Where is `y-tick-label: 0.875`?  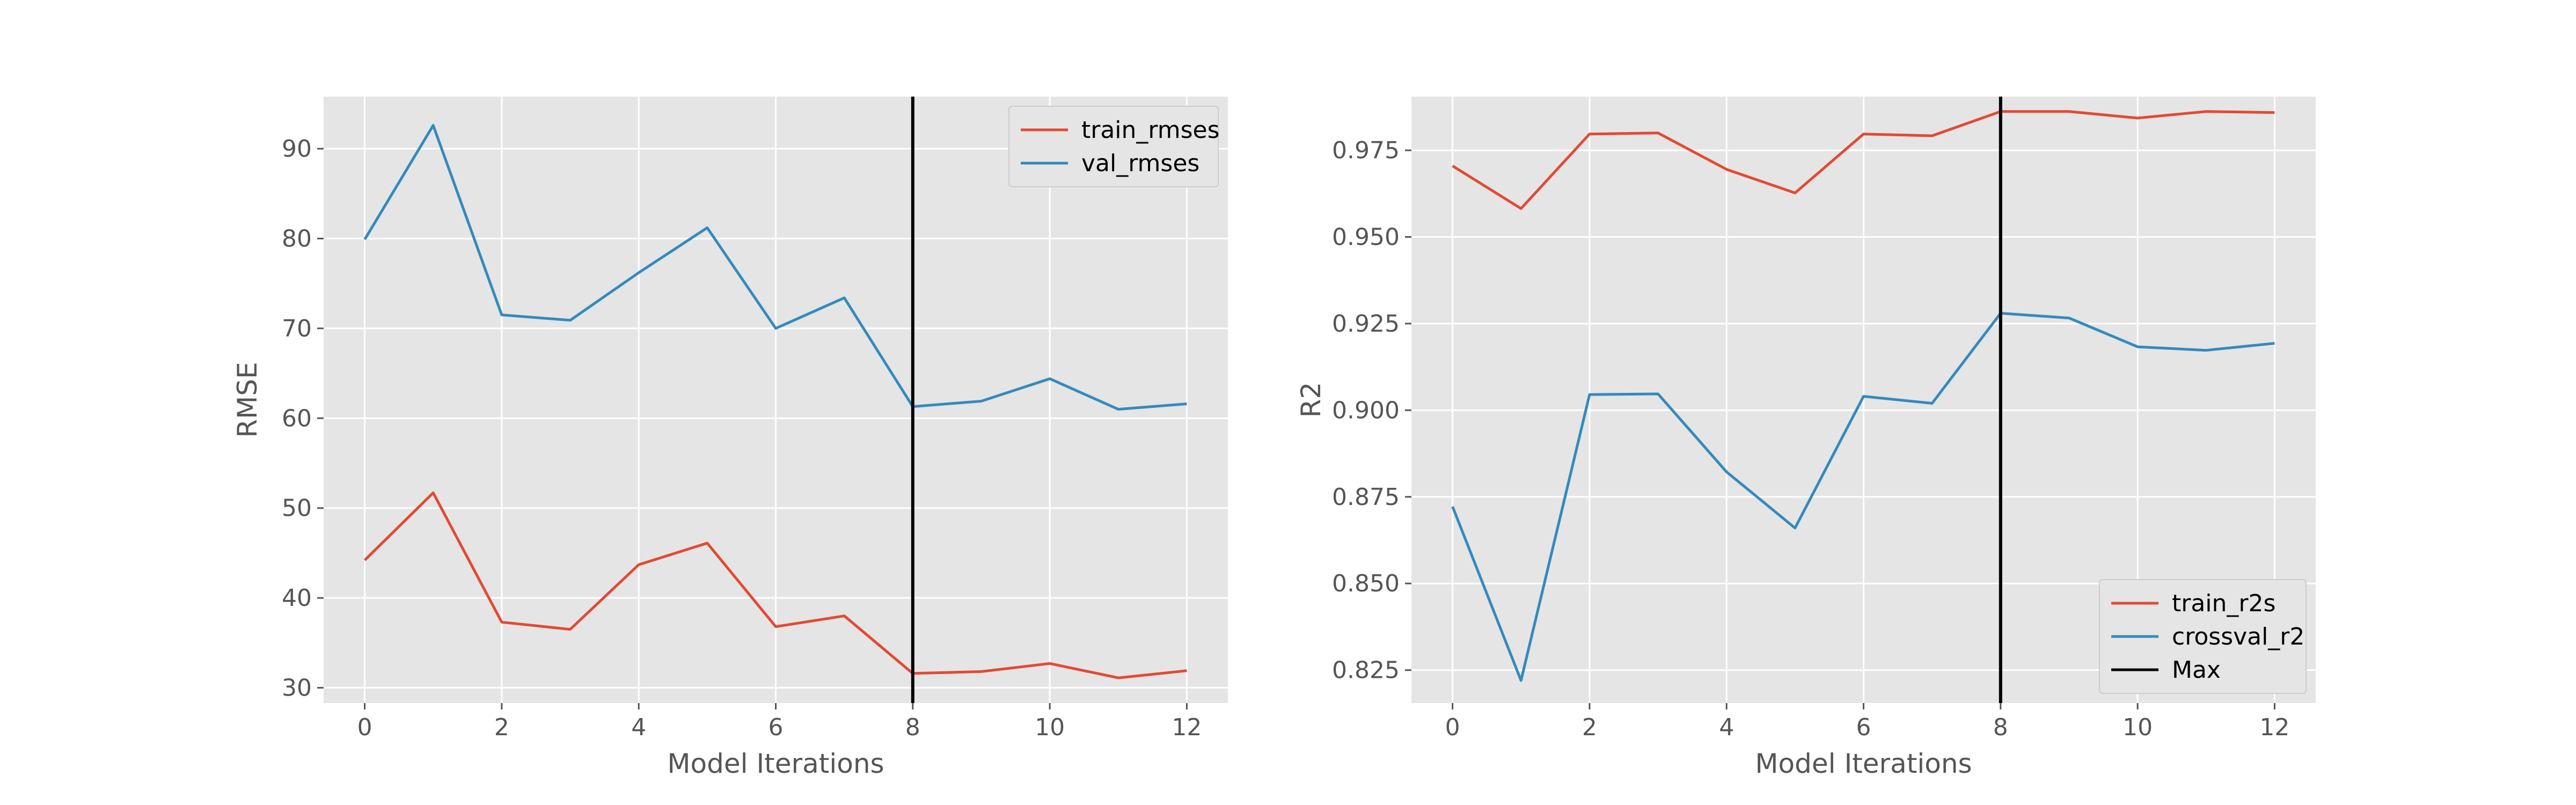
y-tick-label: 0.875 is located at coordinates (1366, 497).